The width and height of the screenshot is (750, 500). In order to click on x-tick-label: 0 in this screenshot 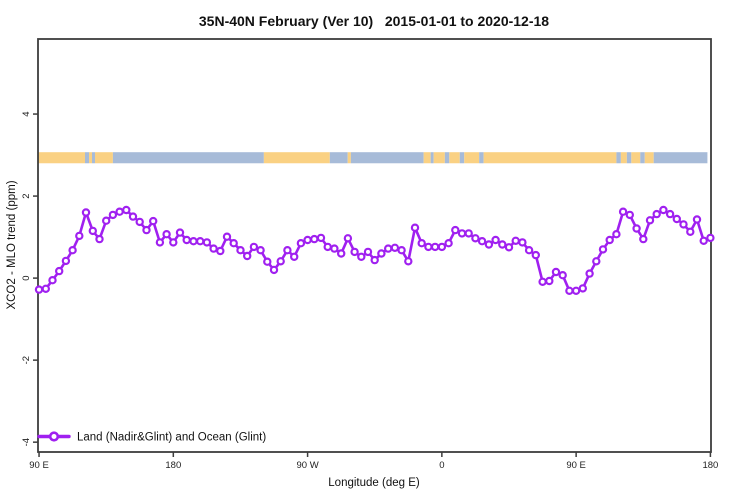, I will do `click(441, 465)`.